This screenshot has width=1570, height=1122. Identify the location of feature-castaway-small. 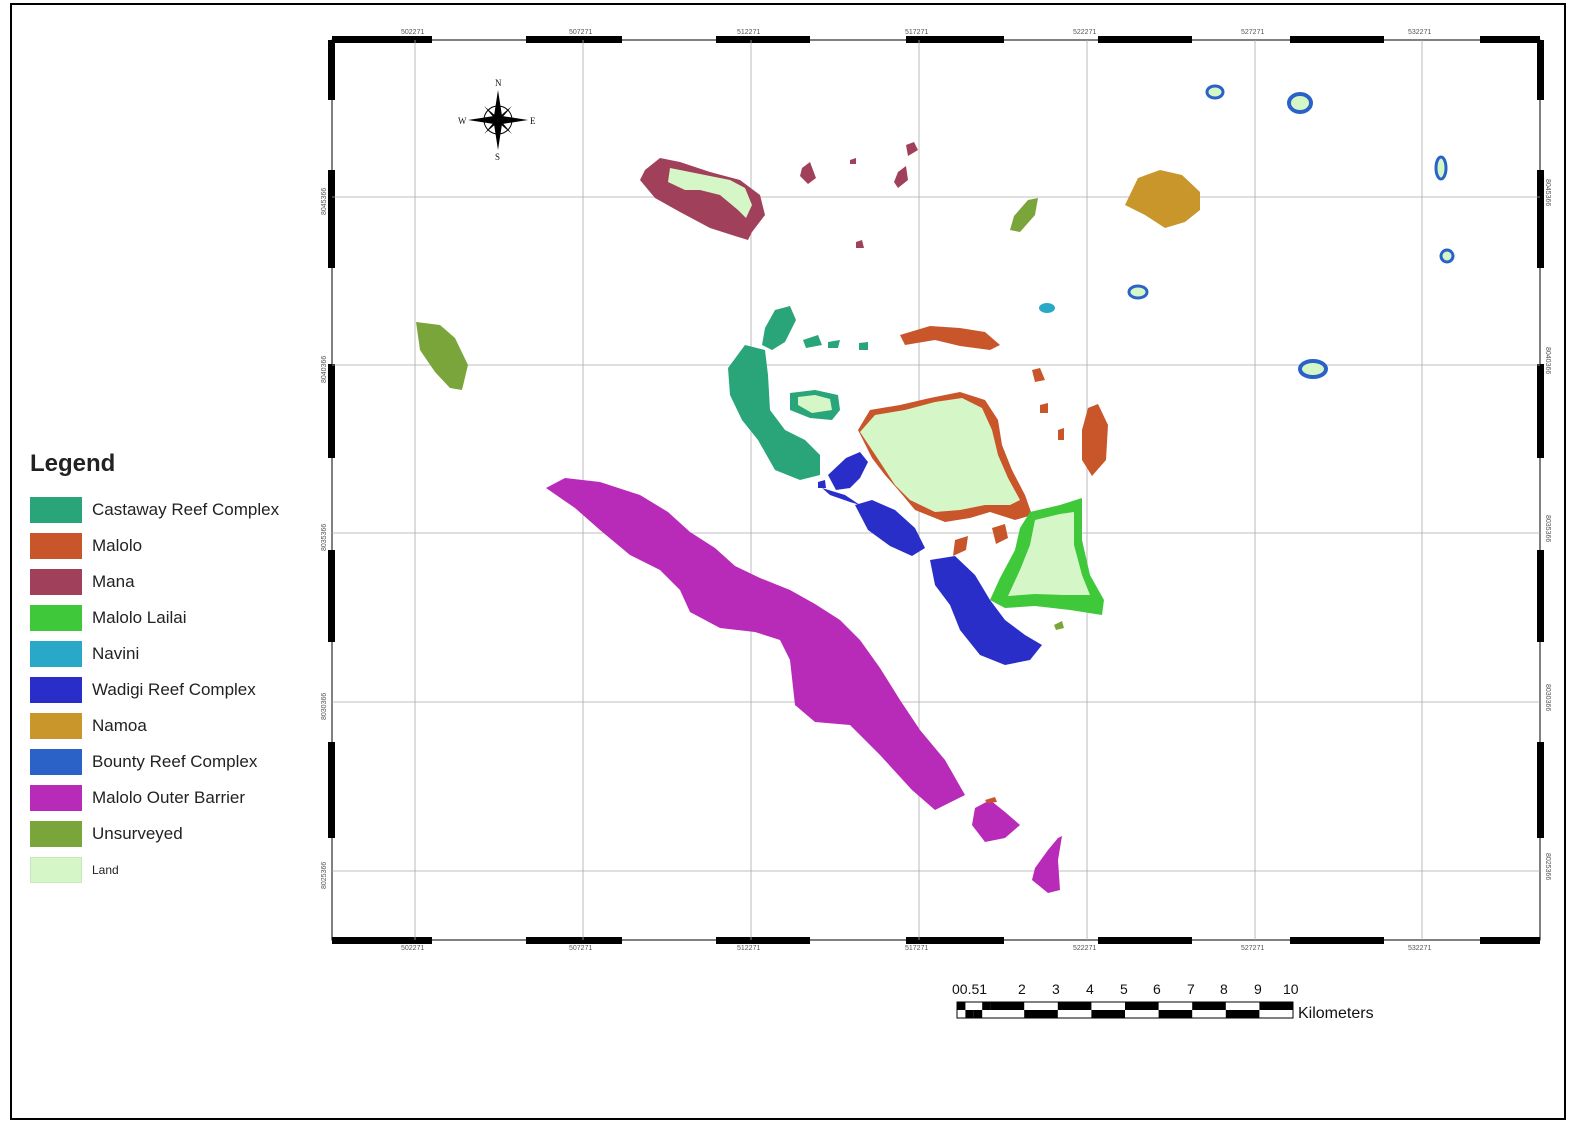
(812, 341).